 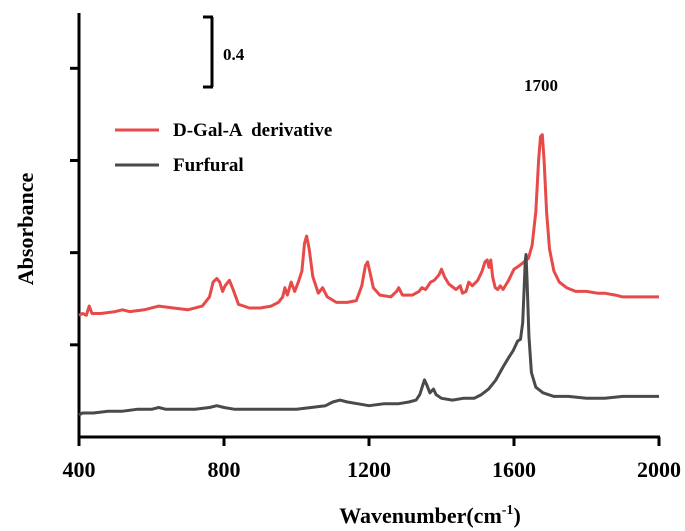 What do you see at coordinates (208, 165) in the screenshot?
I see `legend-label-furfural: Furfural` at bounding box center [208, 165].